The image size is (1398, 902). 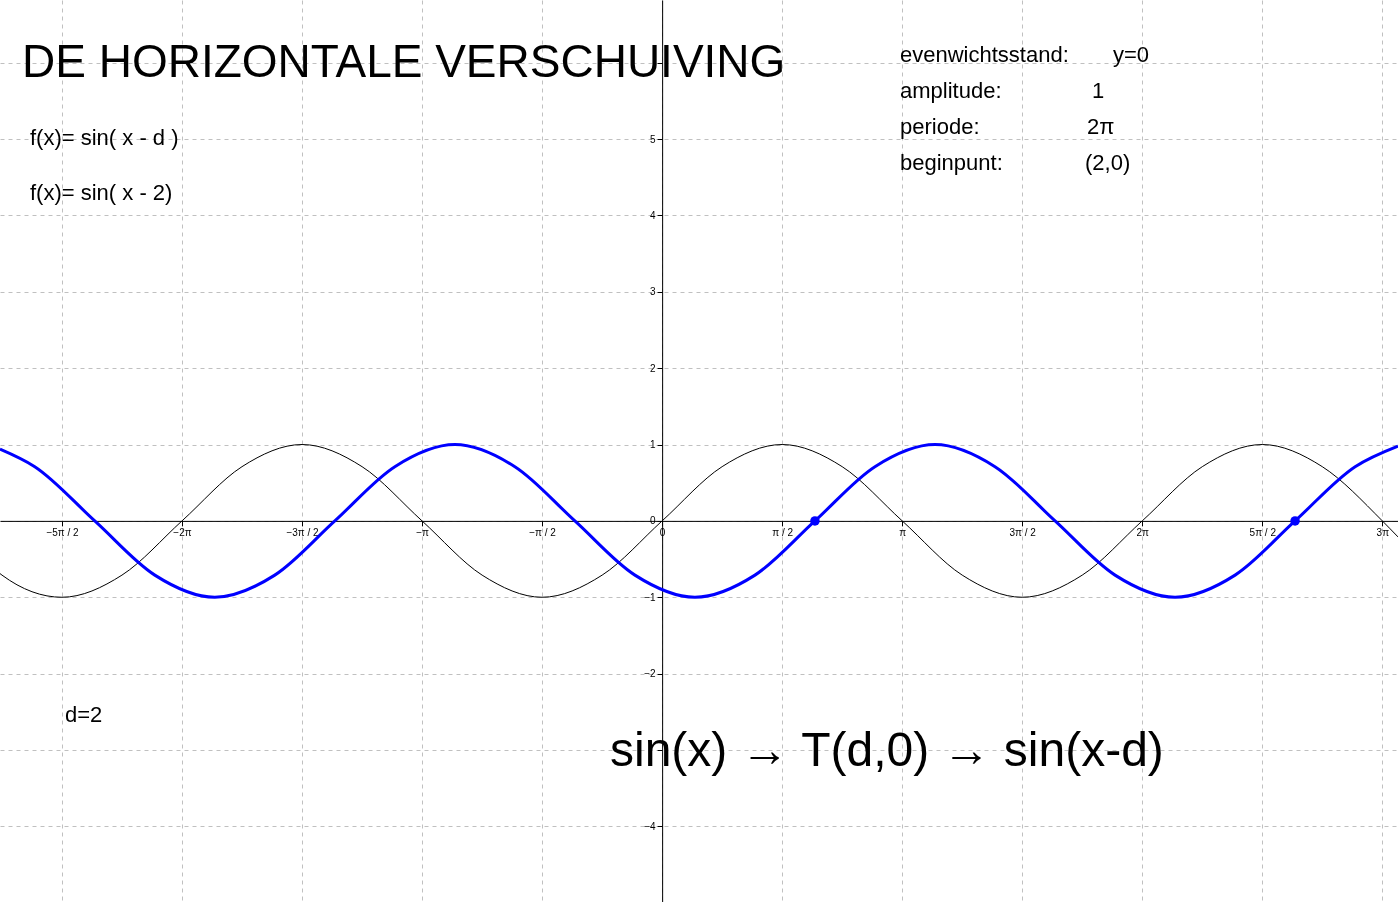 I want to click on y-tick-label: 4, so click(x=653, y=215).